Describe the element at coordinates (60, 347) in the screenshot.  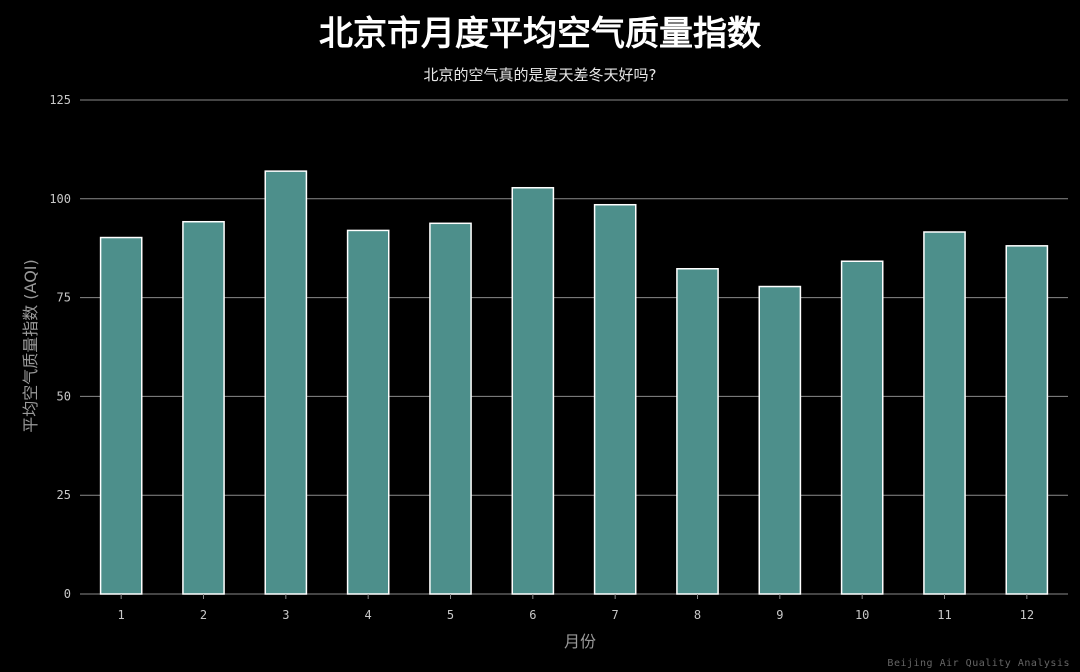
I see `y-axis-ticks: 0 25 50 75 100 125` at that location.